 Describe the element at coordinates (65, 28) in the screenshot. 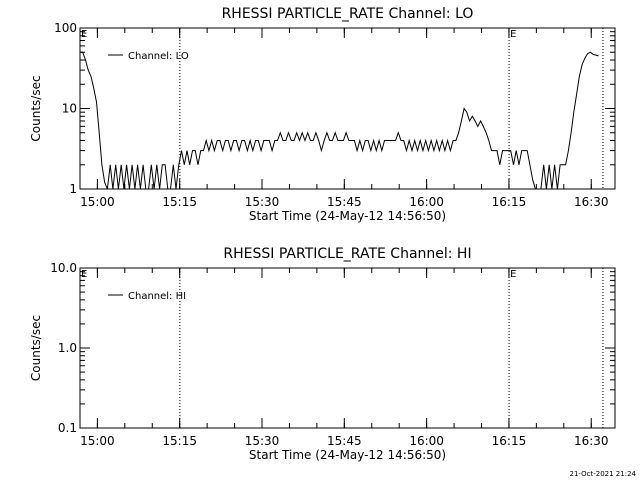

I see `y-tick-label: 100` at that location.